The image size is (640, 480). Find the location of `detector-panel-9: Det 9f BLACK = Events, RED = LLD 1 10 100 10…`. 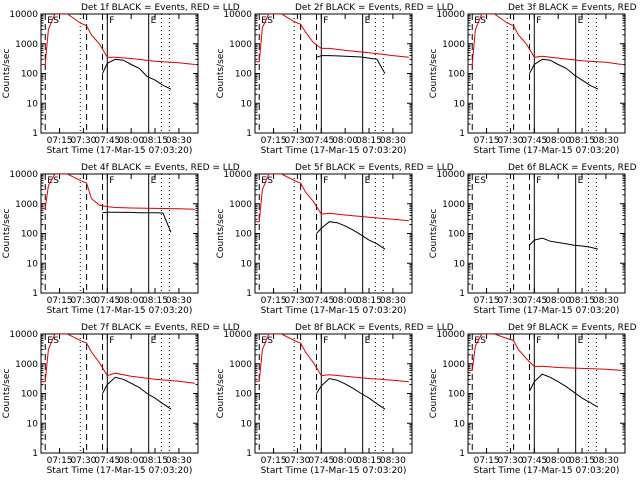

detector-panel-9: Det 9f BLACK = Events, RED = LLD 1 10 100 10… is located at coordinates (534, 399).